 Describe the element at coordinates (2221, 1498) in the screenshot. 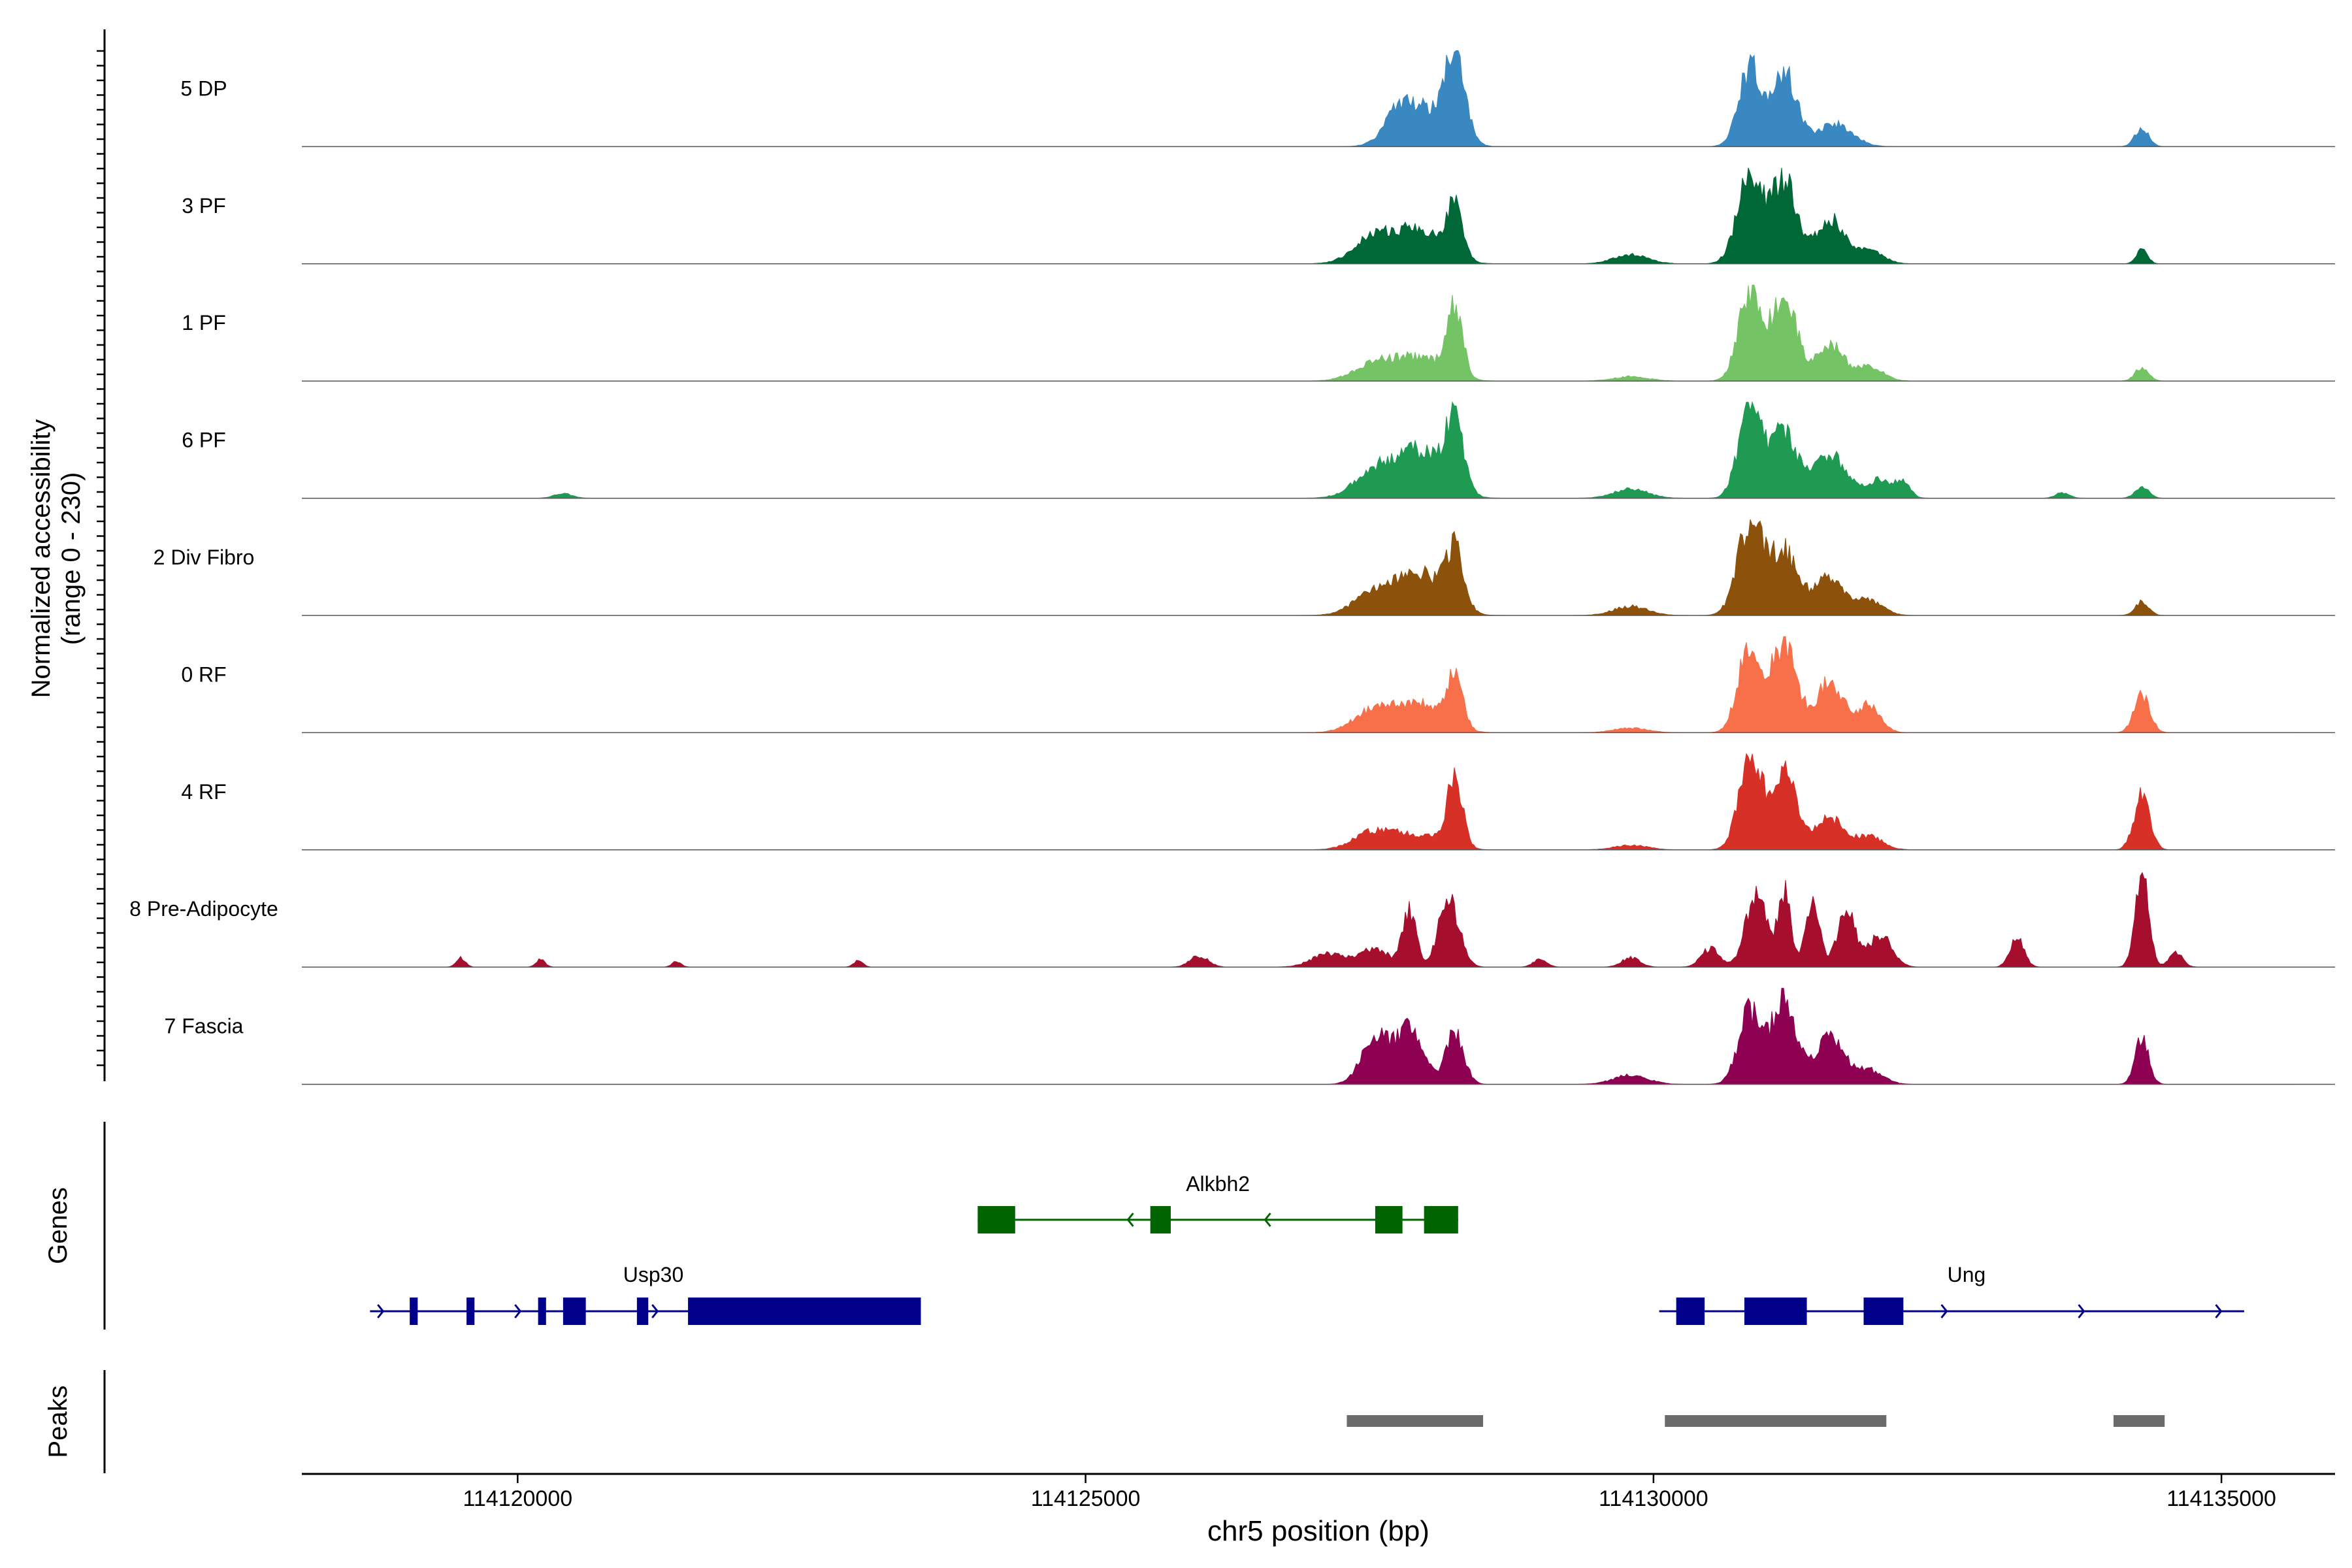

I see `x-tick-label-3: 114135000` at that location.